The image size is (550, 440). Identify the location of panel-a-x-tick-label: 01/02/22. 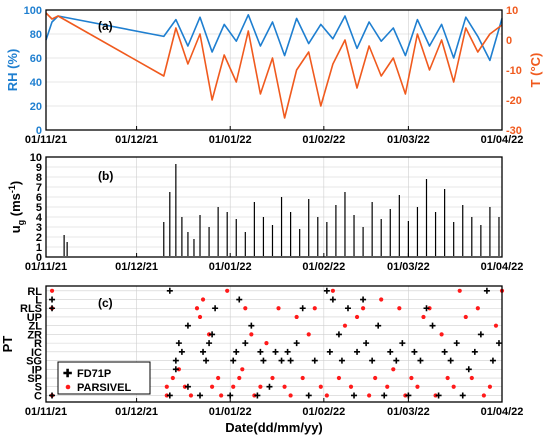
(323, 140).